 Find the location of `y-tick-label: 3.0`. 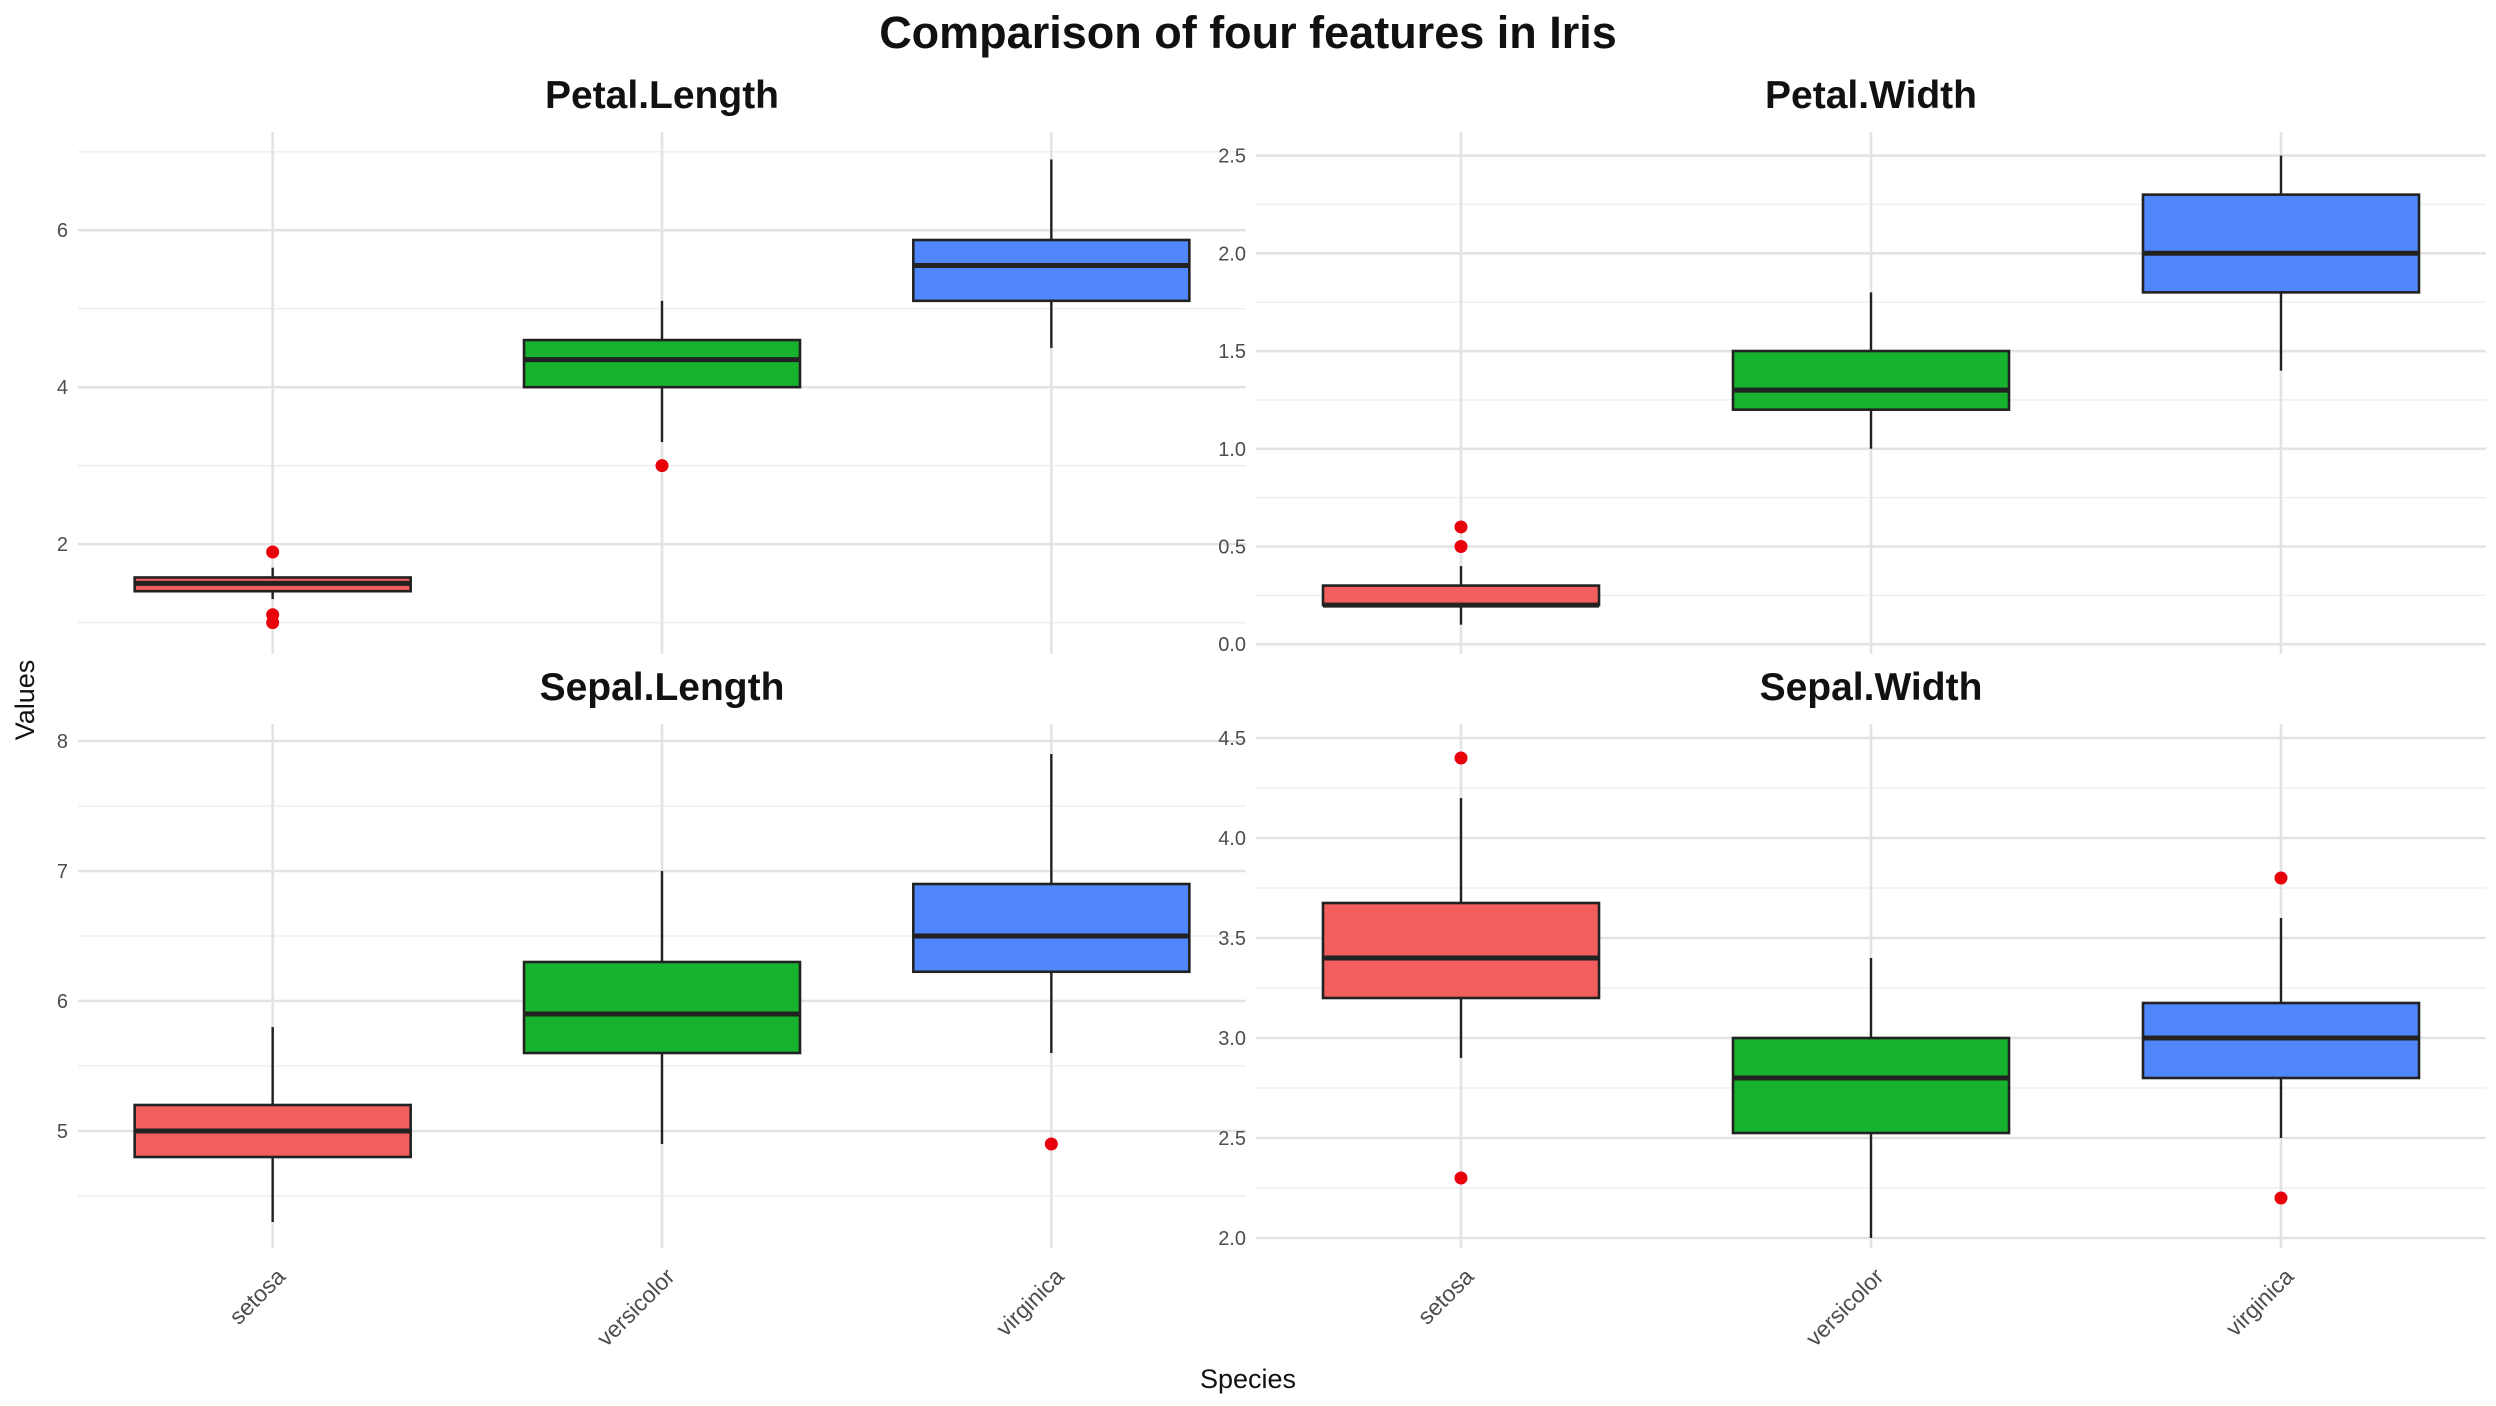

y-tick-label: 3.0 is located at coordinates (1232, 1039).